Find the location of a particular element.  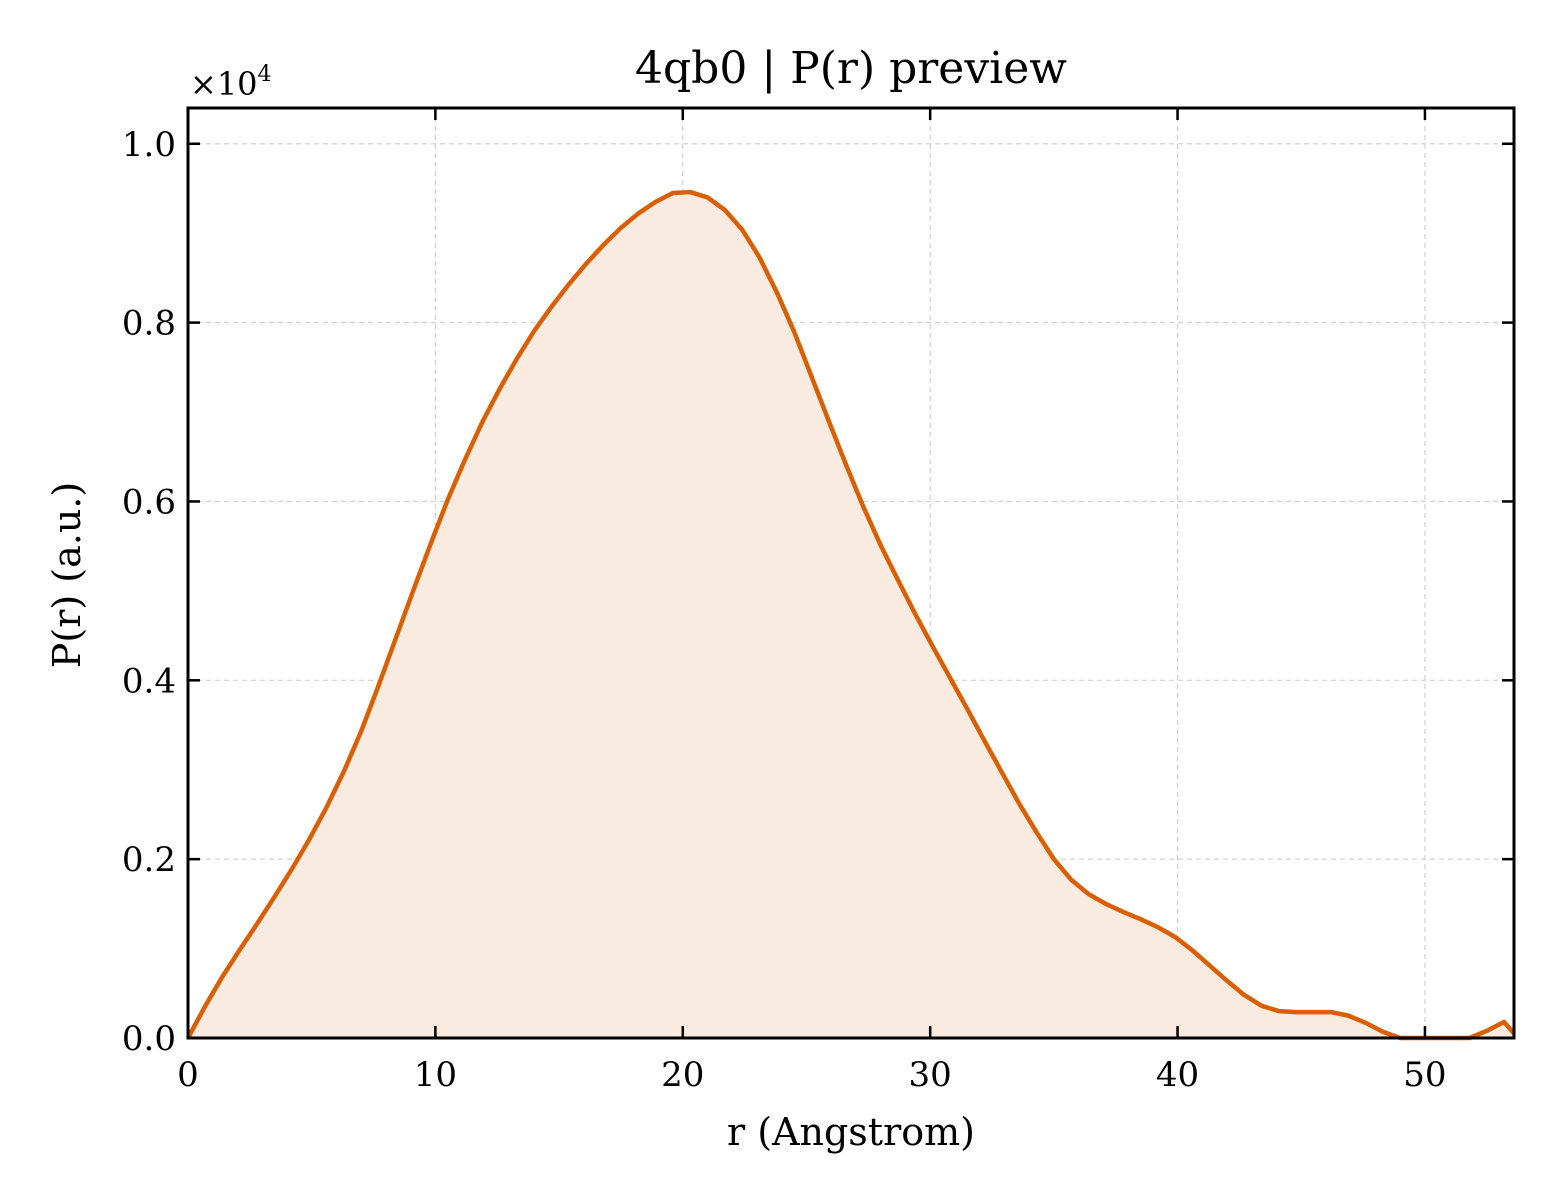

y-tick-label: 0.8 is located at coordinates (149, 324).